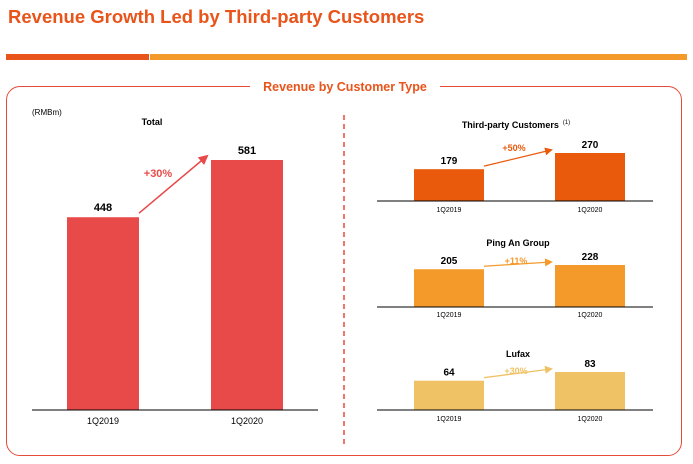 The width and height of the screenshot is (693, 464). What do you see at coordinates (590, 257) in the screenshot?
I see `data-label-ping-an-1Q2020: 228` at bounding box center [590, 257].